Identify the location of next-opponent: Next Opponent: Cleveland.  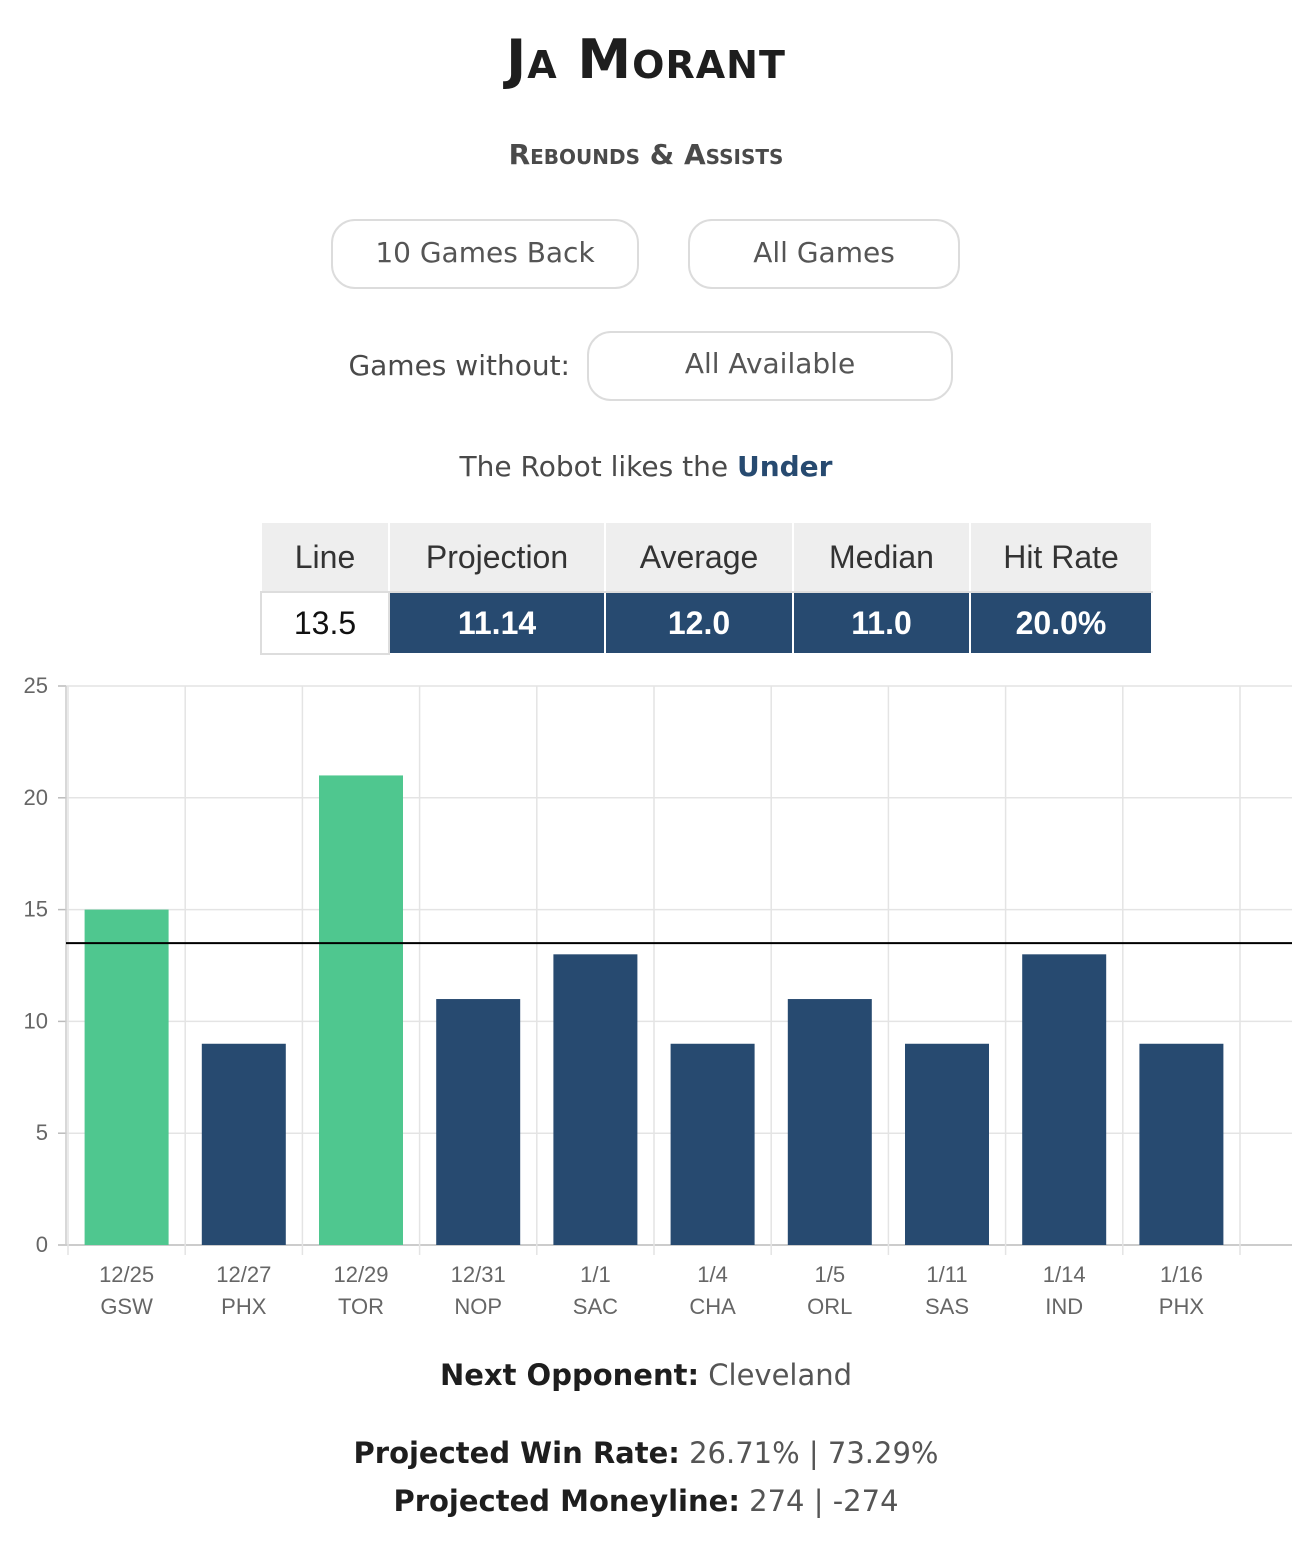
(646, 1375).